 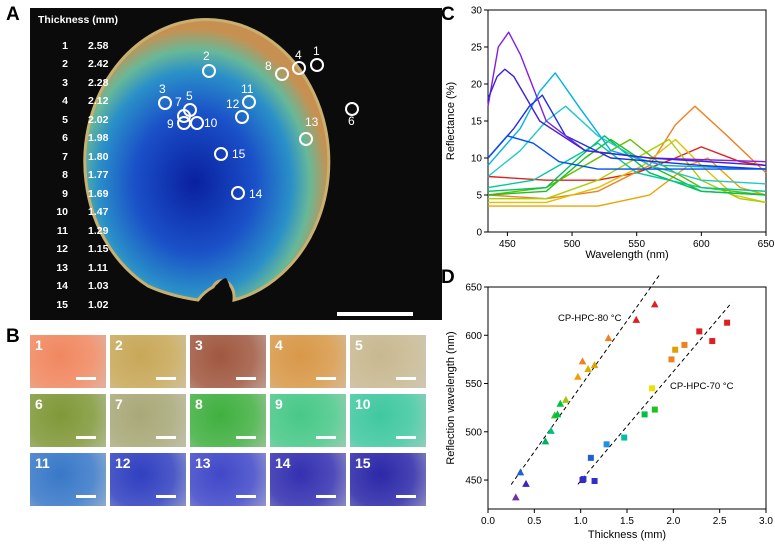 What do you see at coordinates (572, 244) in the screenshot?
I see `x-tick-label: 500` at bounding box center [572, 244].